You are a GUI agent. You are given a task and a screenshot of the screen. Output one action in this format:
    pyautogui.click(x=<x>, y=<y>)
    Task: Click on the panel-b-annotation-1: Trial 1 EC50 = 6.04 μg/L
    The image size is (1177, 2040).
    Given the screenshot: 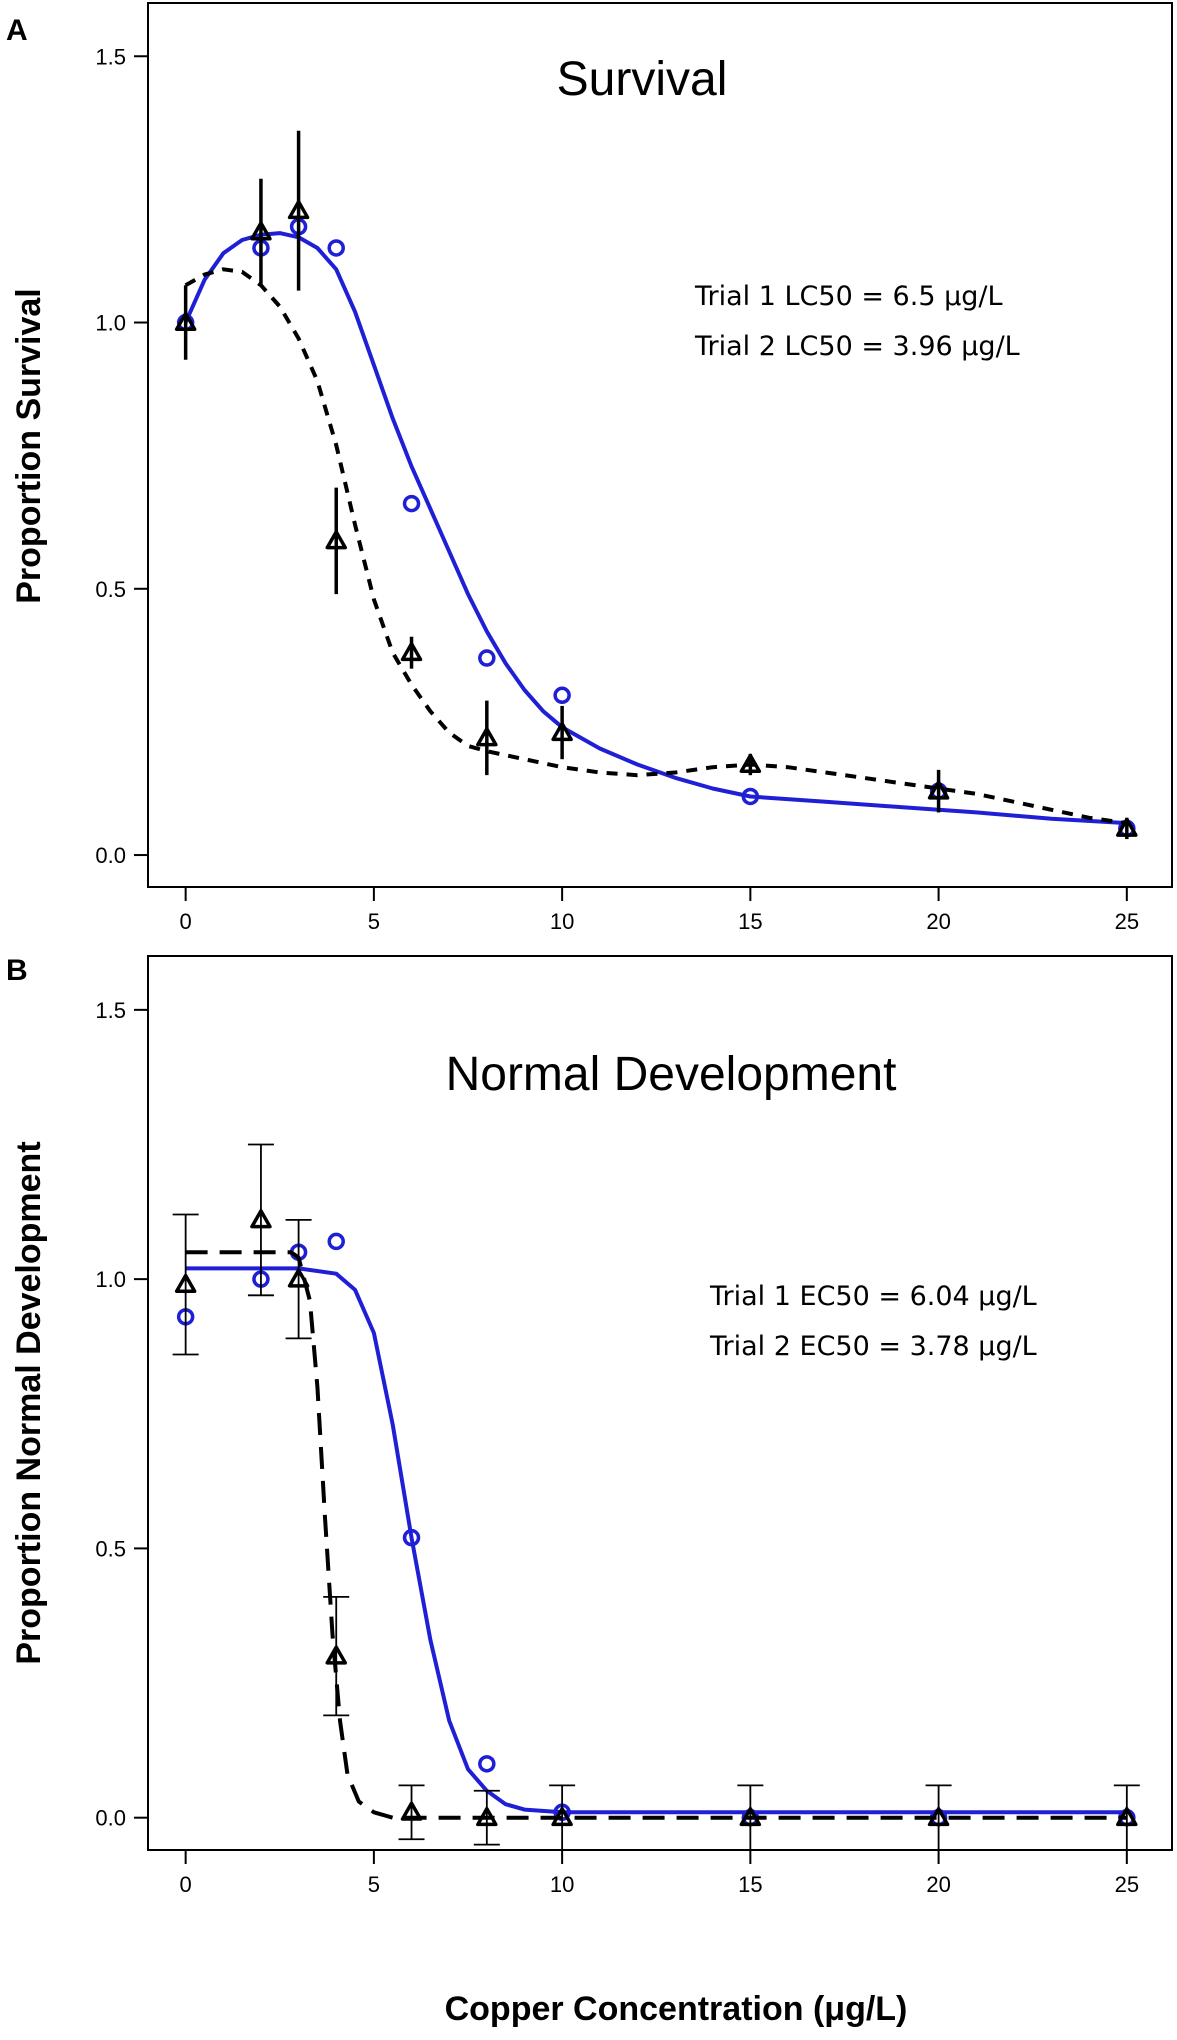 What is the action you would take?
    pyautogui.click(x=873, y=1296)
    